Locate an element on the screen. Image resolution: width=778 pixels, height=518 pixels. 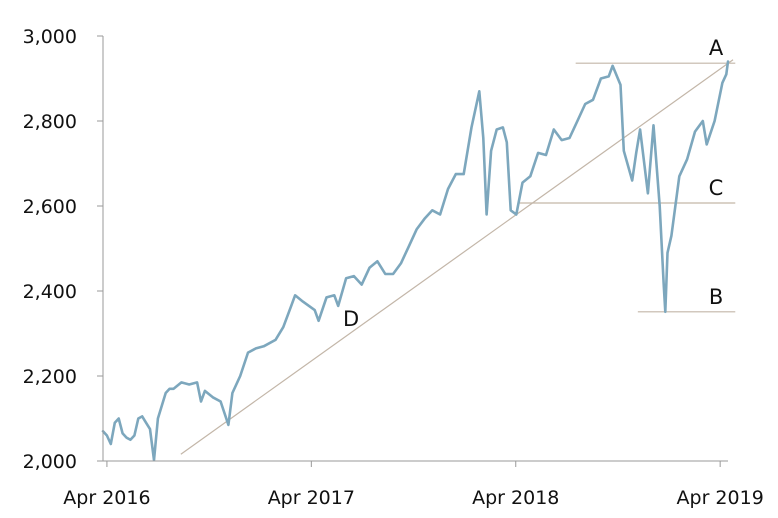
y-tick-label: 3,000 is located at coordinates (50, 37).